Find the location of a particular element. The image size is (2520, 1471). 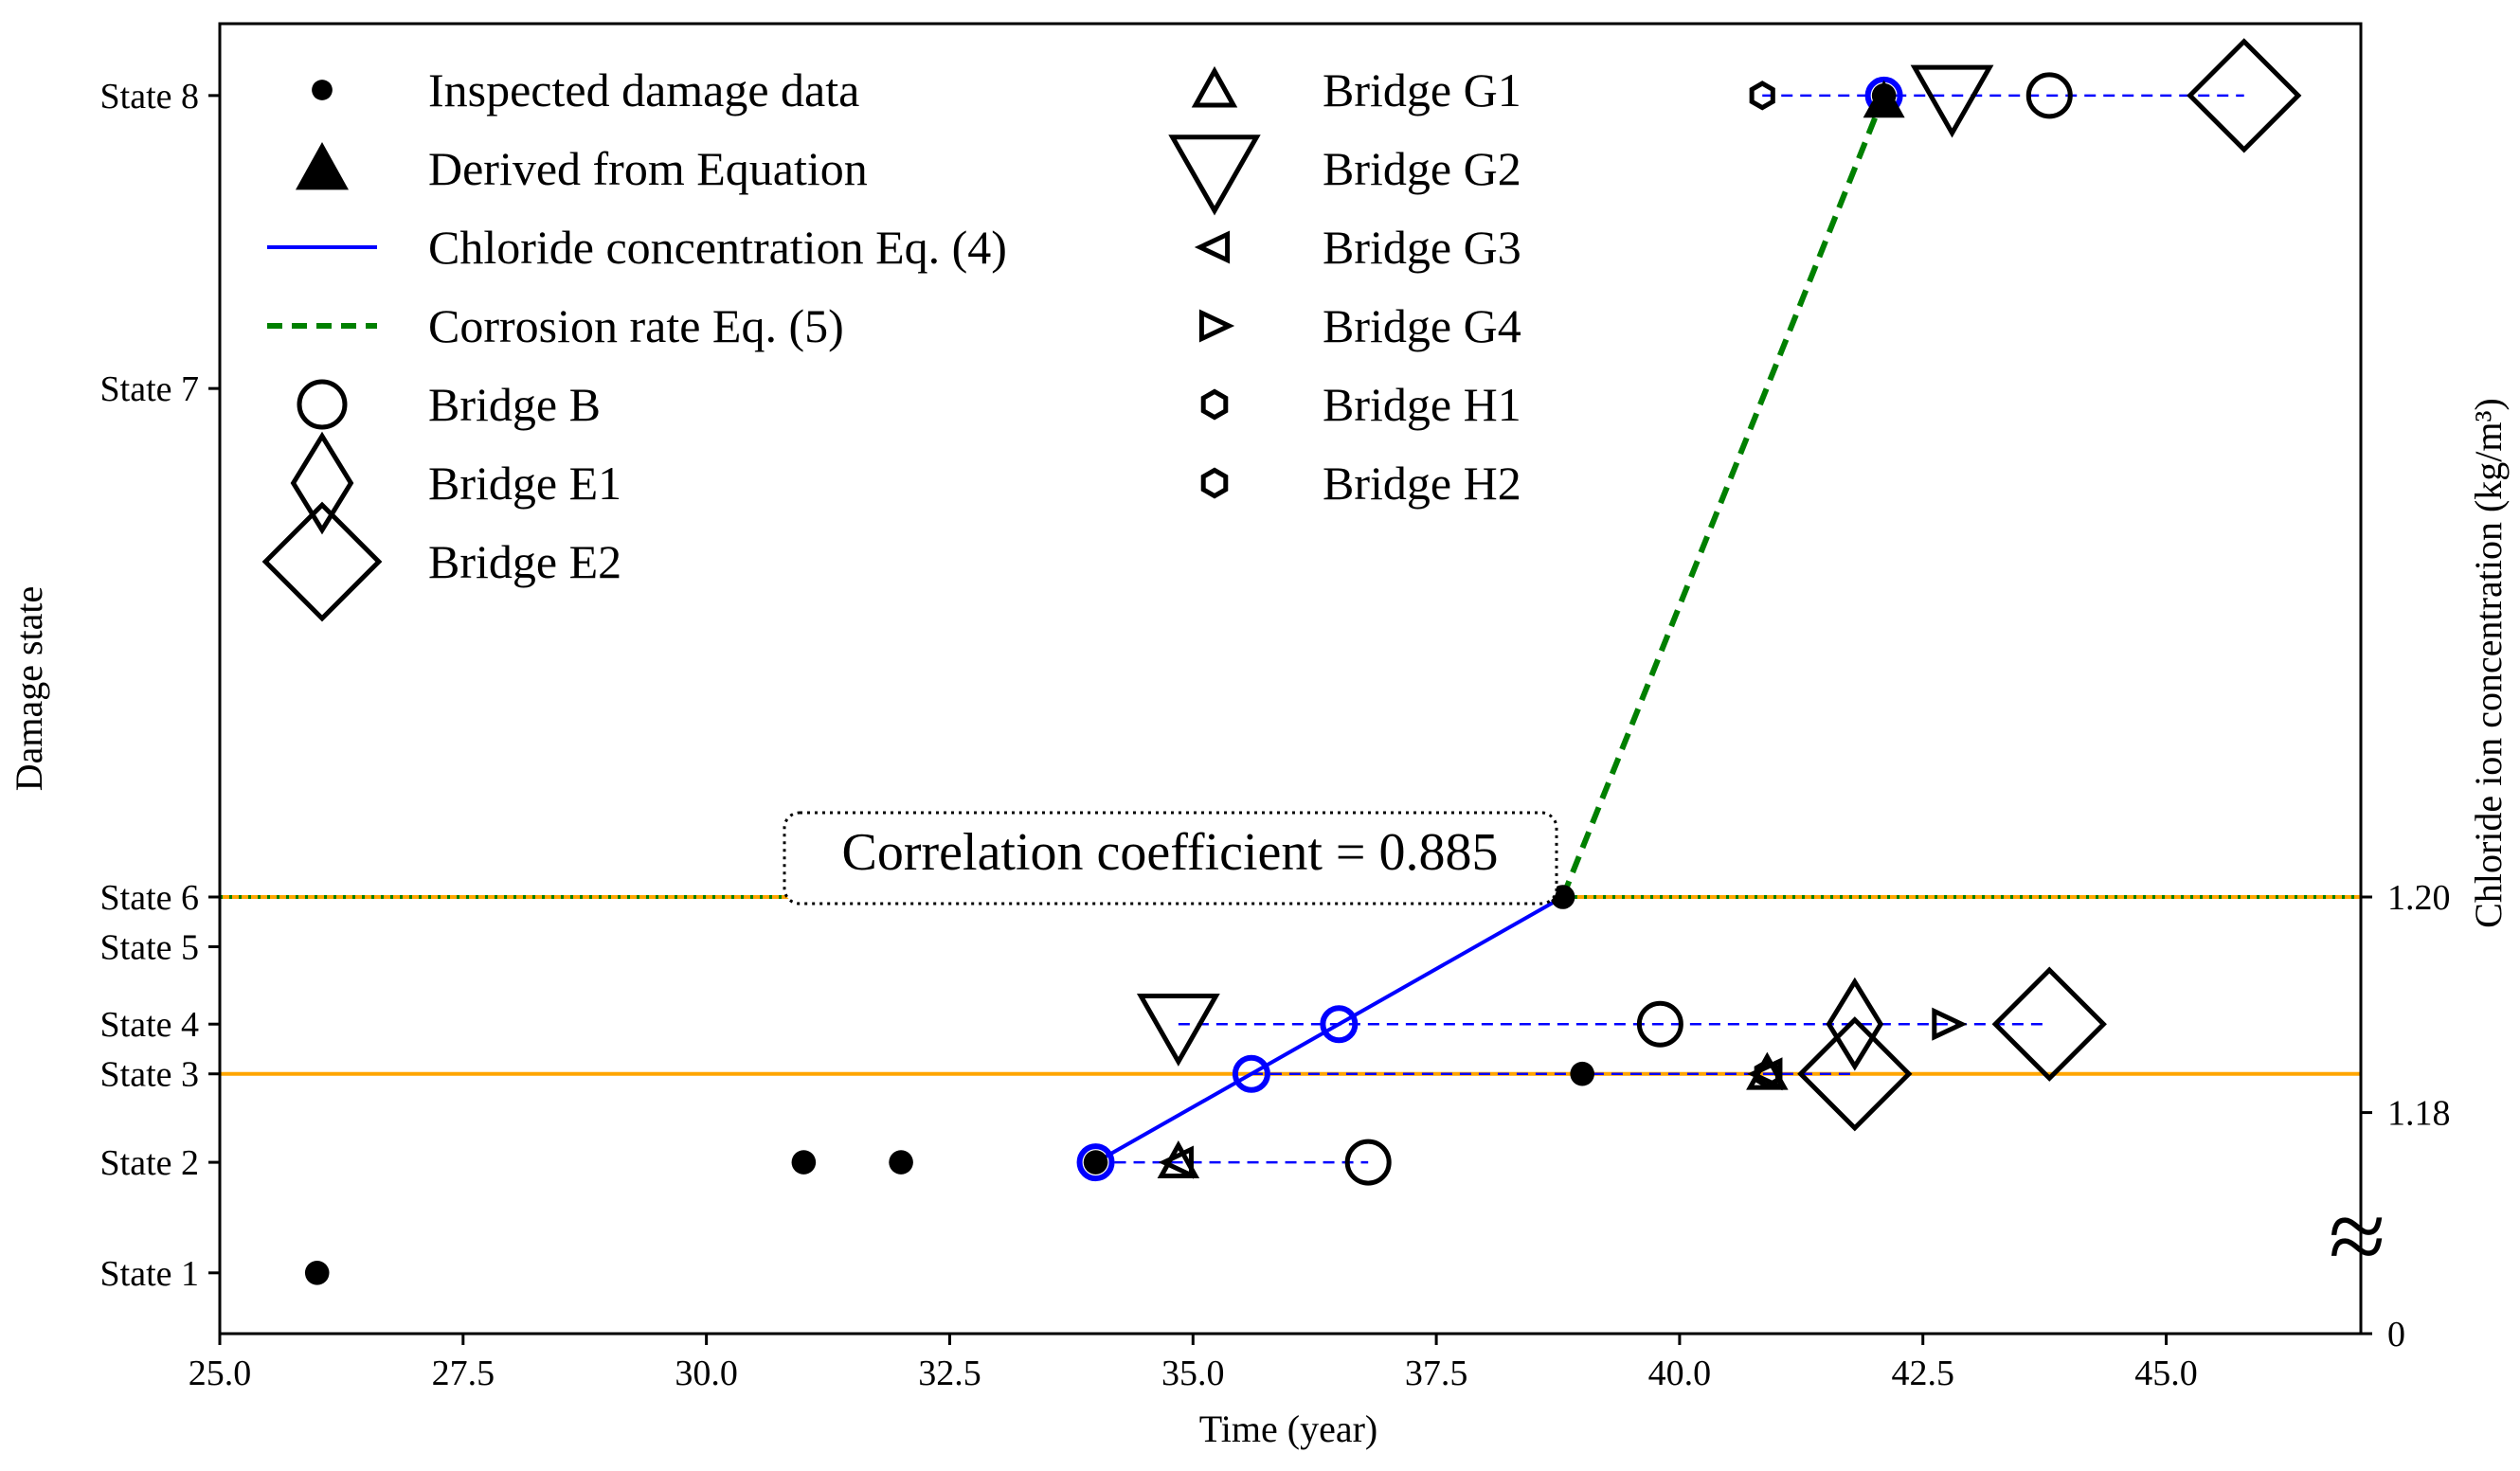

correlation-text: Correlation coefficient = 0.885 is located at coordinates (1170, 852).